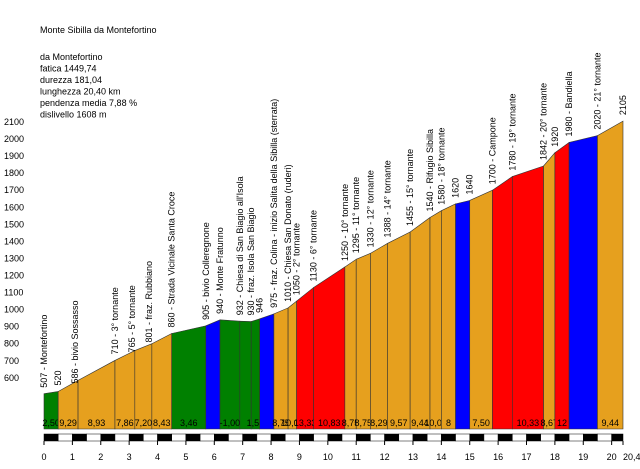  I want to click on y-tick-label: 2100, so click(14, 122).